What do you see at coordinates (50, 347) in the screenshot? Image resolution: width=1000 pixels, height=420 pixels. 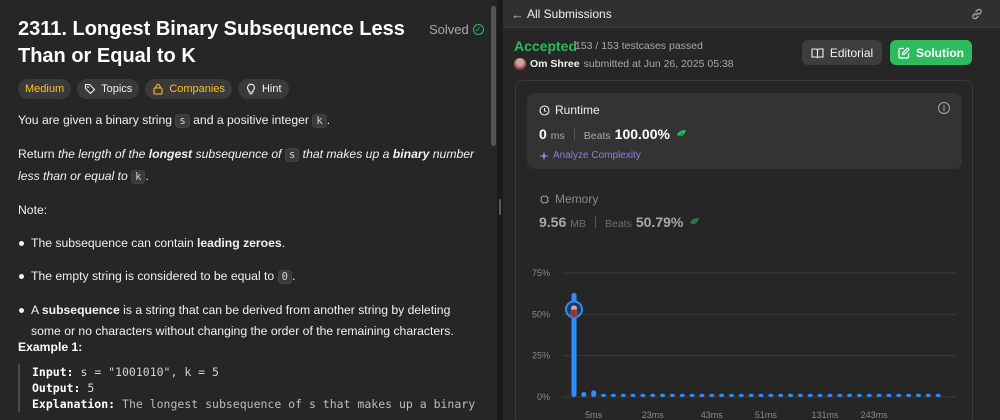 I see `example-title: Example 1:` at bounding box center [50, 347].